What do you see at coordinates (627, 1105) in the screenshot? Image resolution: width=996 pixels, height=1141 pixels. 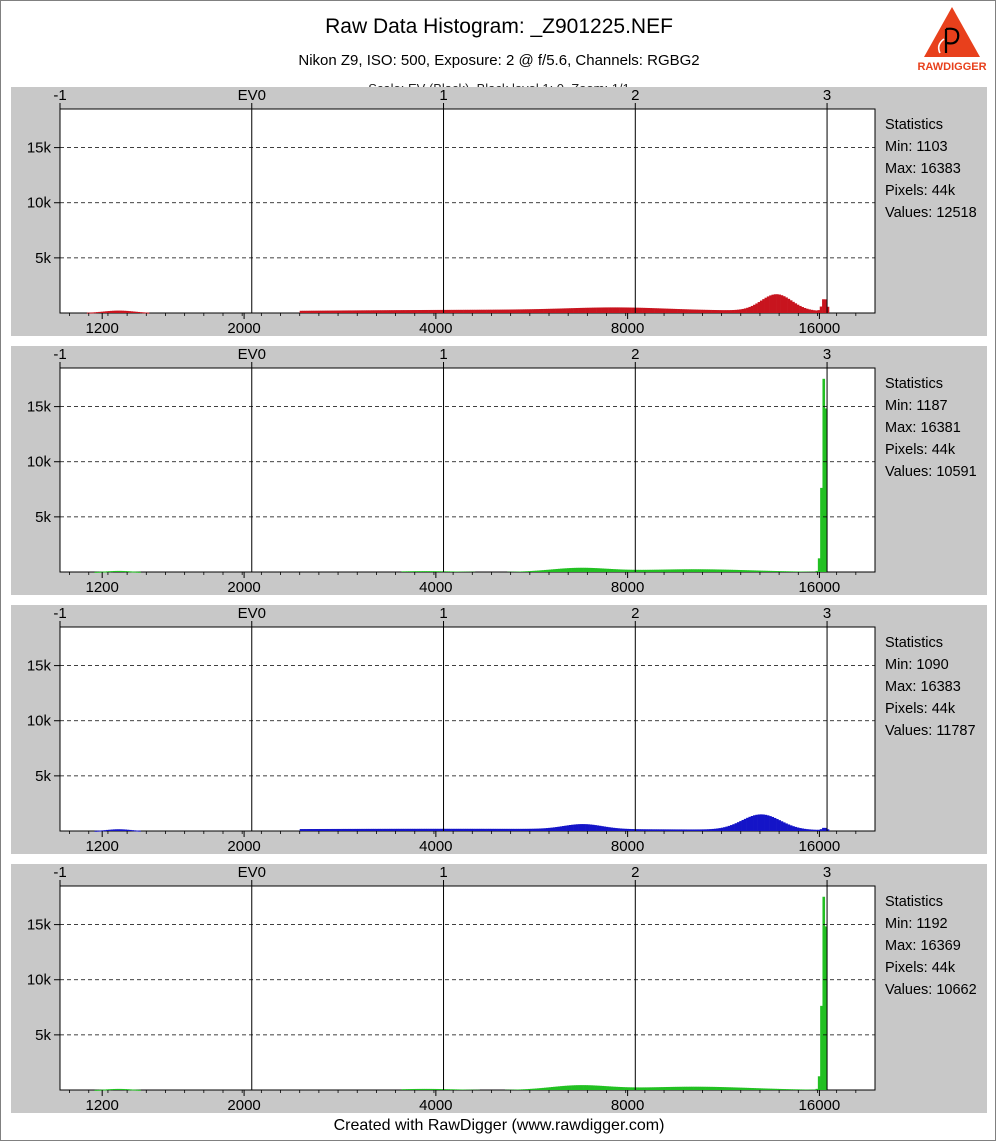 I see `value-tick-label: 8000` at bounding box center [627, 1105].